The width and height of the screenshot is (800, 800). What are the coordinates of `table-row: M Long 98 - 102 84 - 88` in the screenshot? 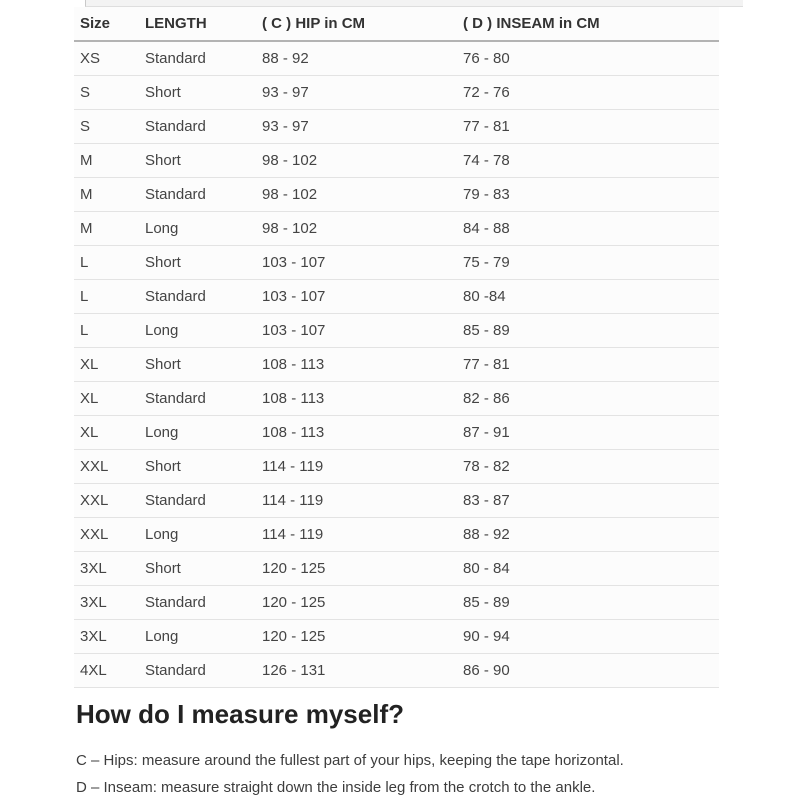 It's located at (396, 228).